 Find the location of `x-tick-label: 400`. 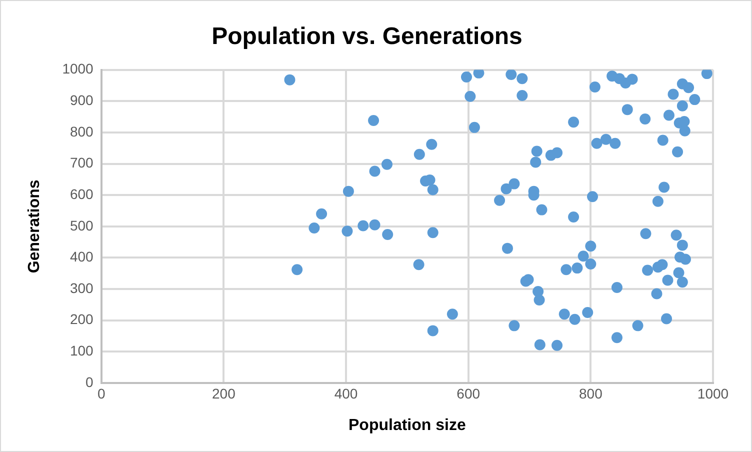

x-tick-label: 400 is located at coordinates (346, 393).